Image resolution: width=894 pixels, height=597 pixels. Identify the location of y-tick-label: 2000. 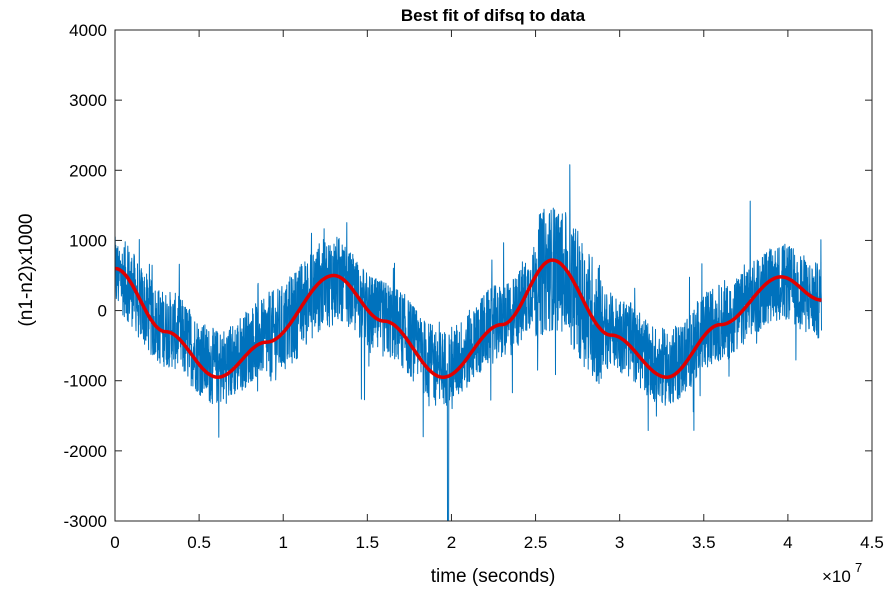
(88, 170).